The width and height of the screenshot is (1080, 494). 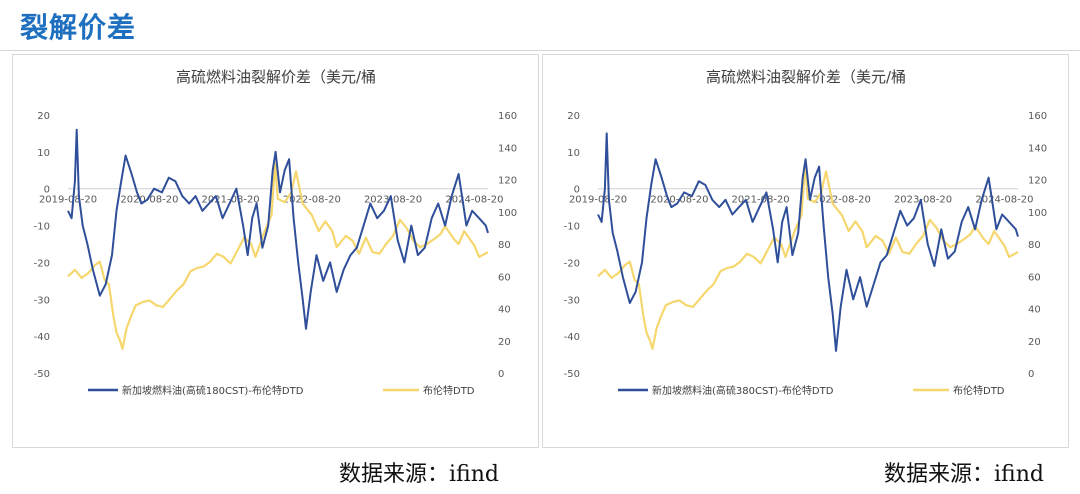 What do you see at coordinates (761, 200) in the screenshot?
I see `x-axis-tick-label: 2021-08-20` at bounding box center [761, 200].